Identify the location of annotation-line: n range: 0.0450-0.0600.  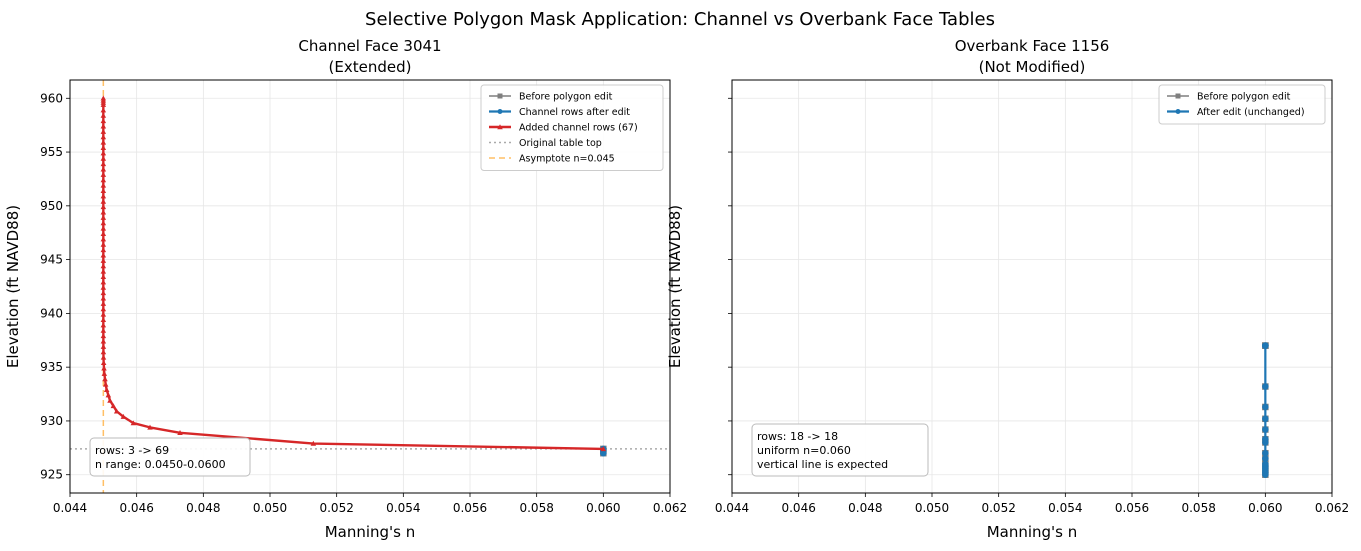
(160, 464).